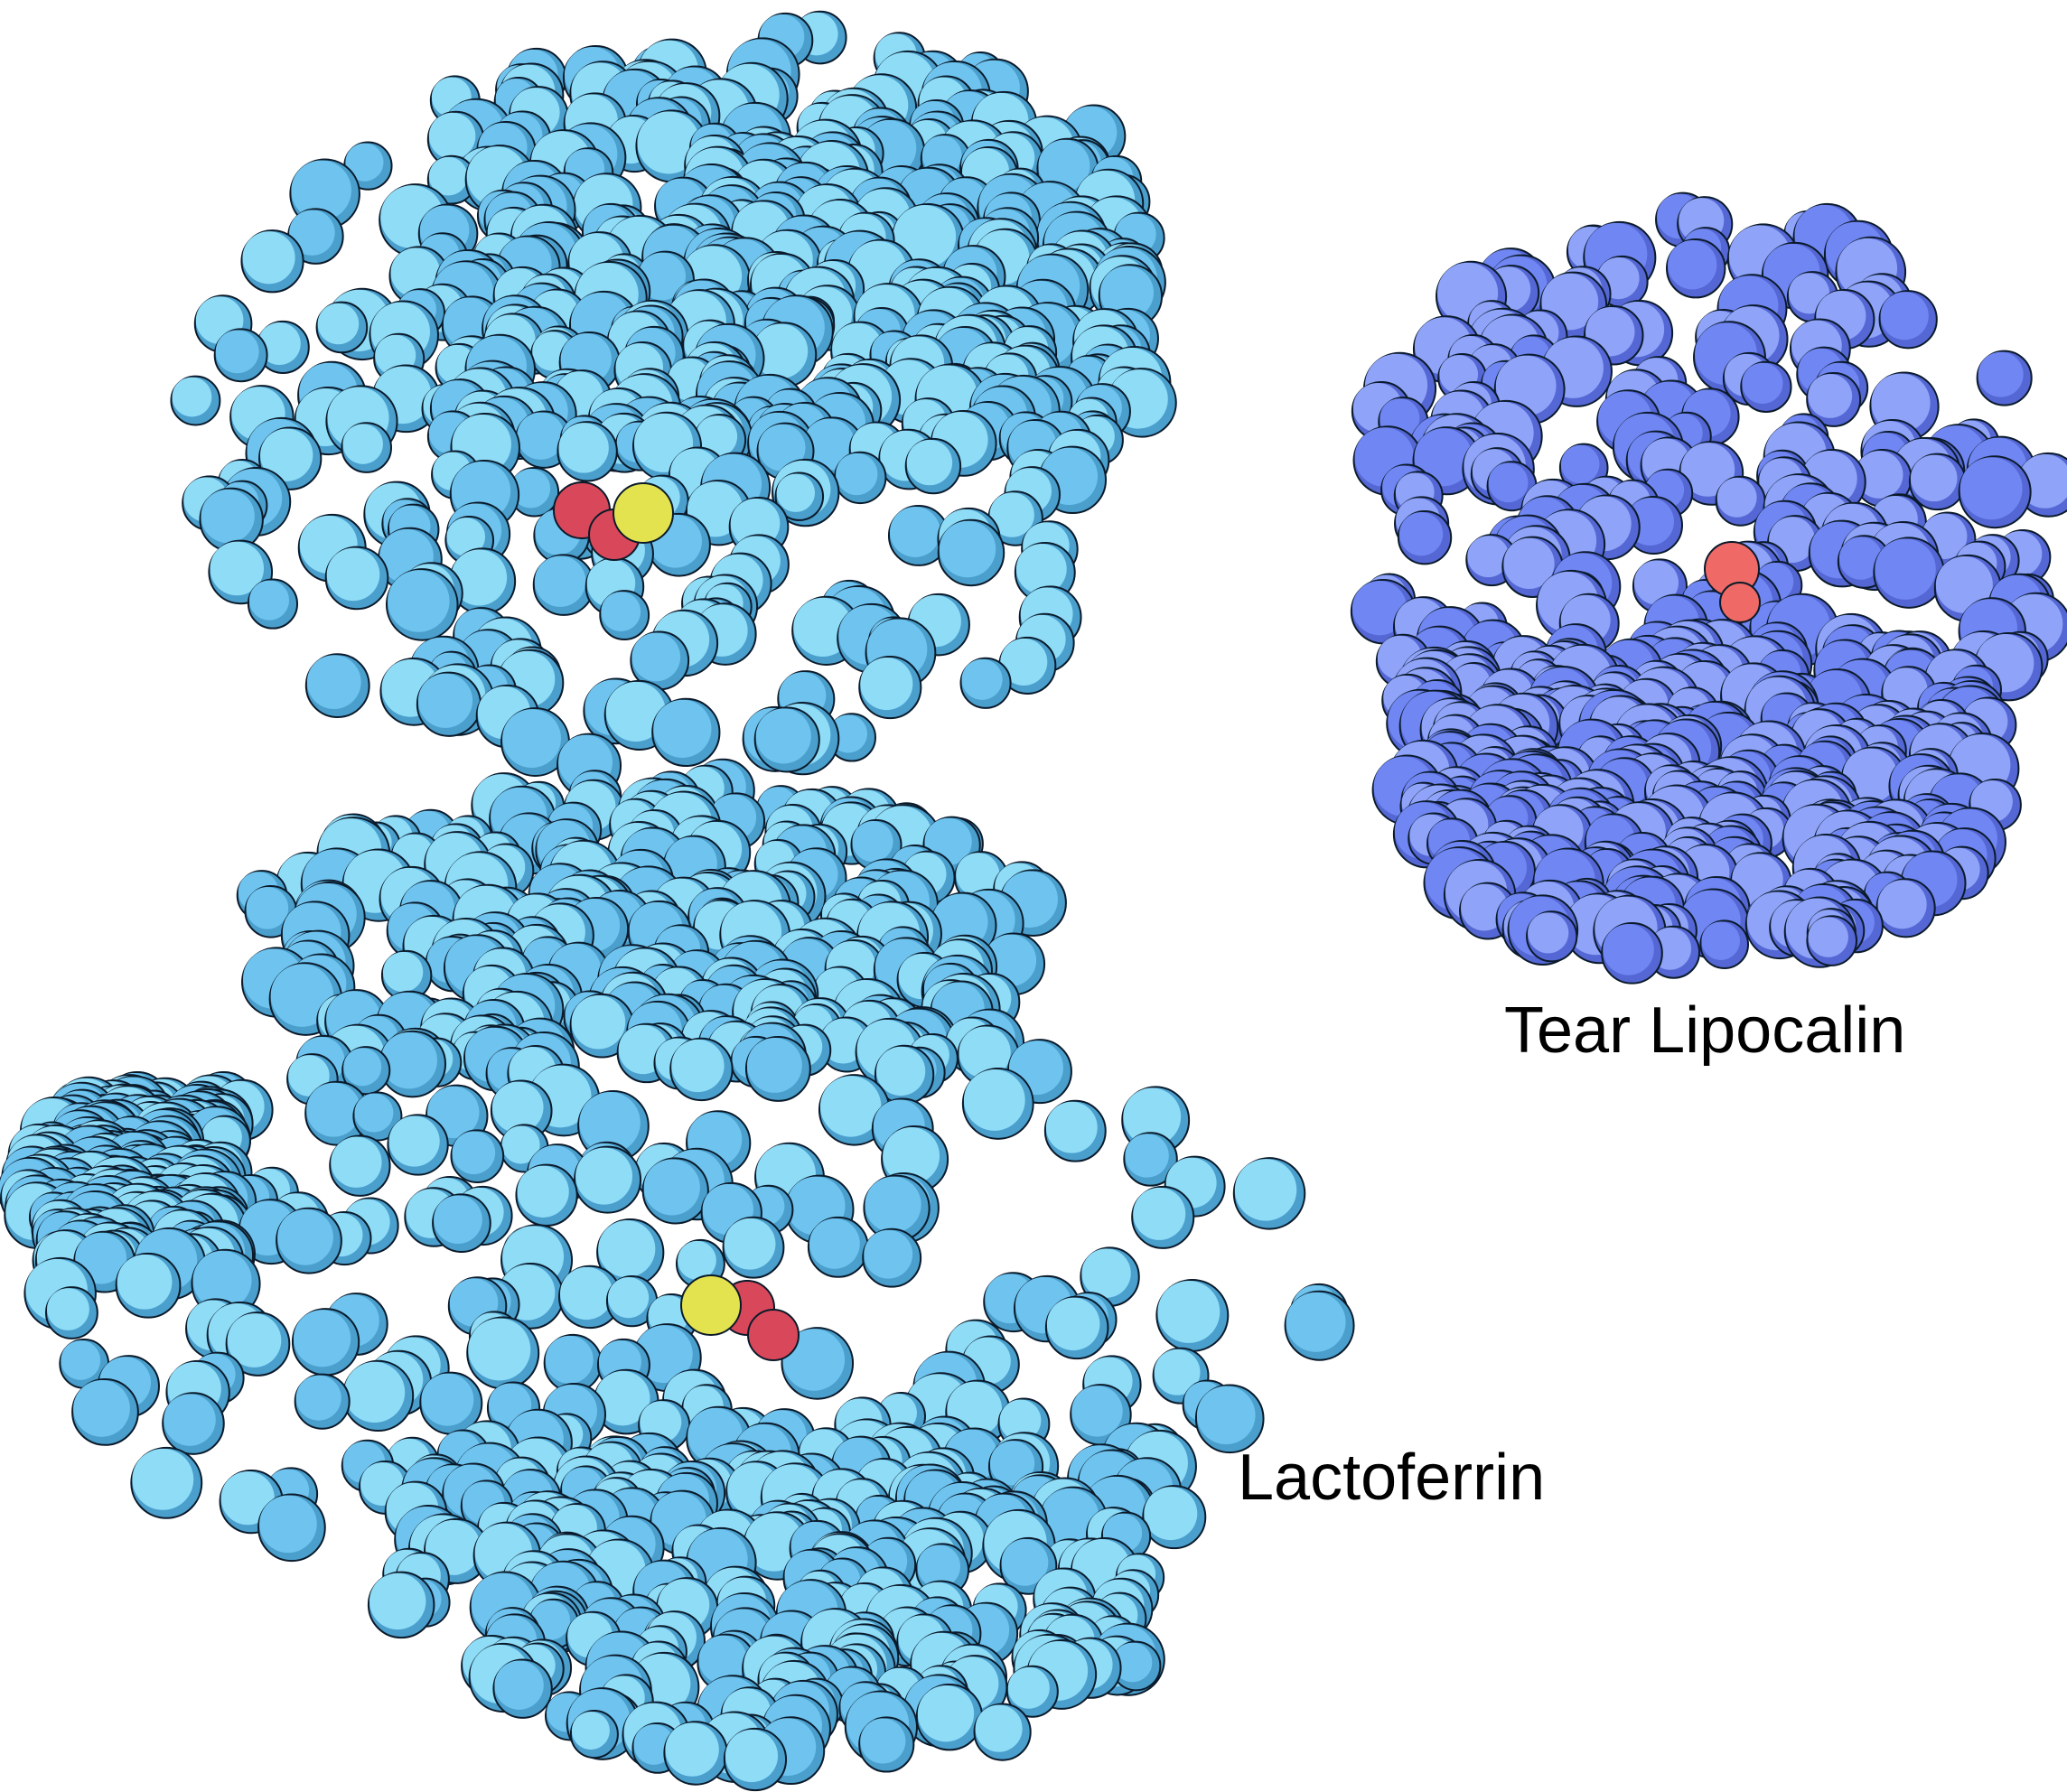 Image resolution: width=2067 pixels, height=1792 pixels. What do you see at coordinates (1740, 602) in the screenshot?
I see `lipocalin-ligand` at bounding box center [1740, 602].